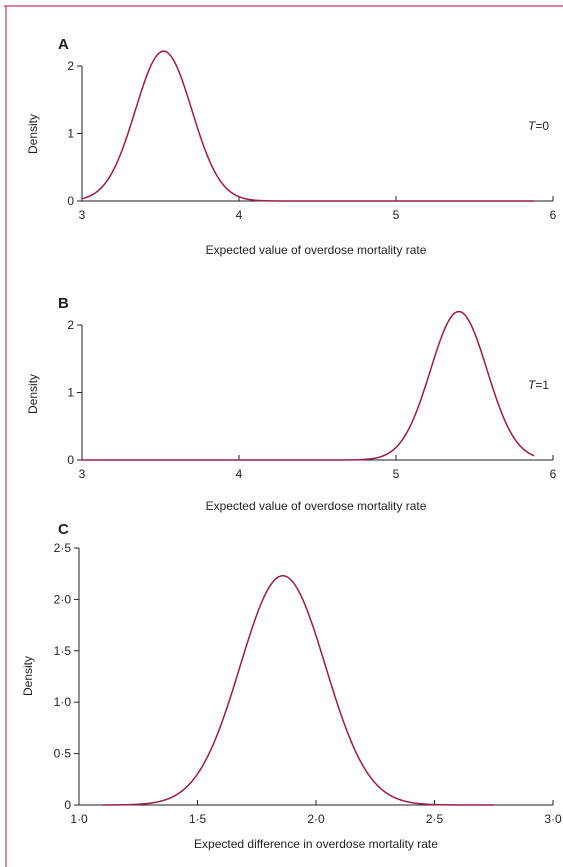 The height and width of the screenshot is (867, 563). I want to click on x-tick-label: 1·0, so click(79, 819).